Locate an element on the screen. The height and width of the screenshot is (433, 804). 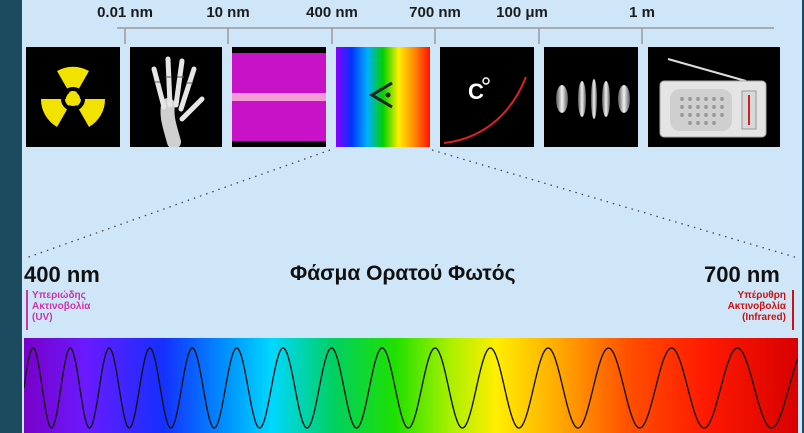
infrared-tile: C is located at coordinates (487, 97).